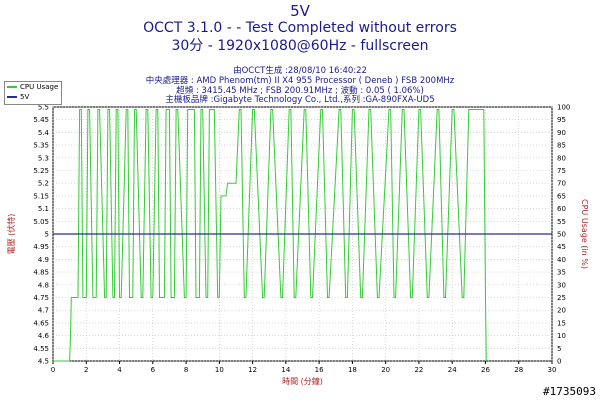  What do you see at coordinates (86, 370) in the screenshot?
I see `x-tick-label-1: 2` at bounding box center [86, 370].